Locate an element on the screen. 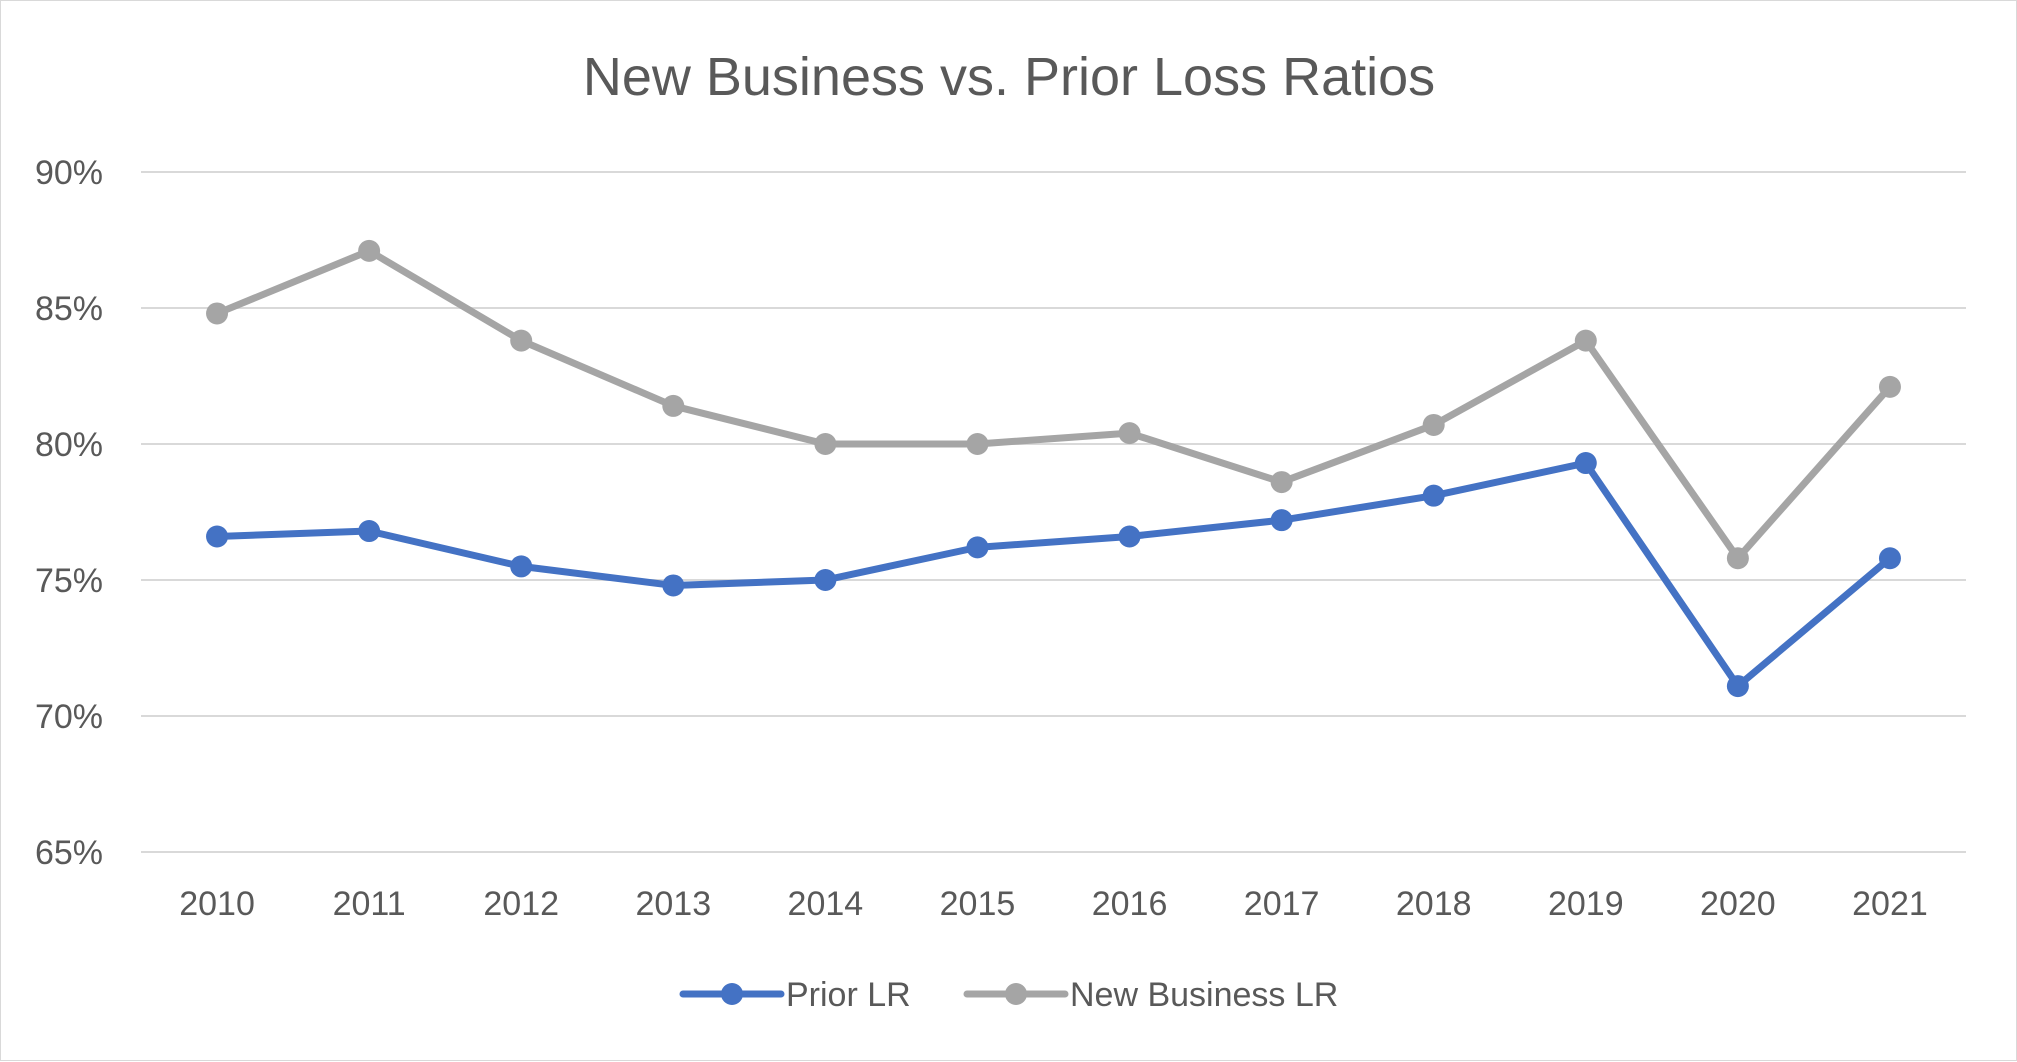  x-tick-label: 2021 is located at coordinates (1890, 904).